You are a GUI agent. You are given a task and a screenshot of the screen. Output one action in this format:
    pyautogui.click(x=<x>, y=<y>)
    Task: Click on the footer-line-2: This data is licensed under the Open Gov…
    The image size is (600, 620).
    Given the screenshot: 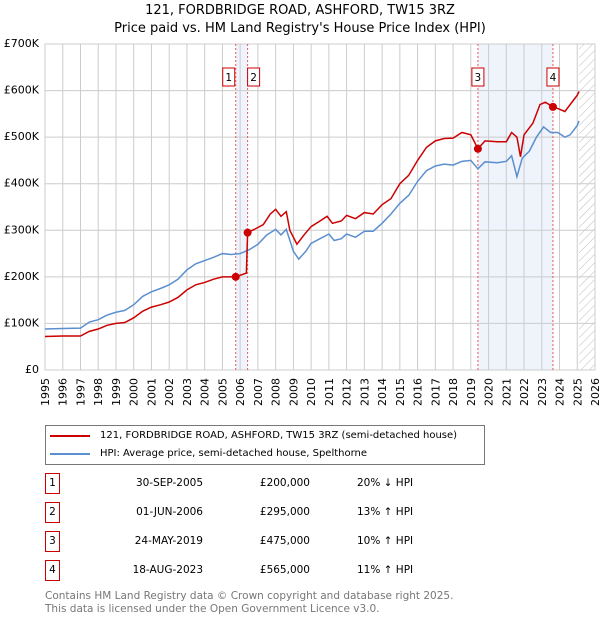 What is the action you would take?
    pyautogui.click(x=212, y=609)
    